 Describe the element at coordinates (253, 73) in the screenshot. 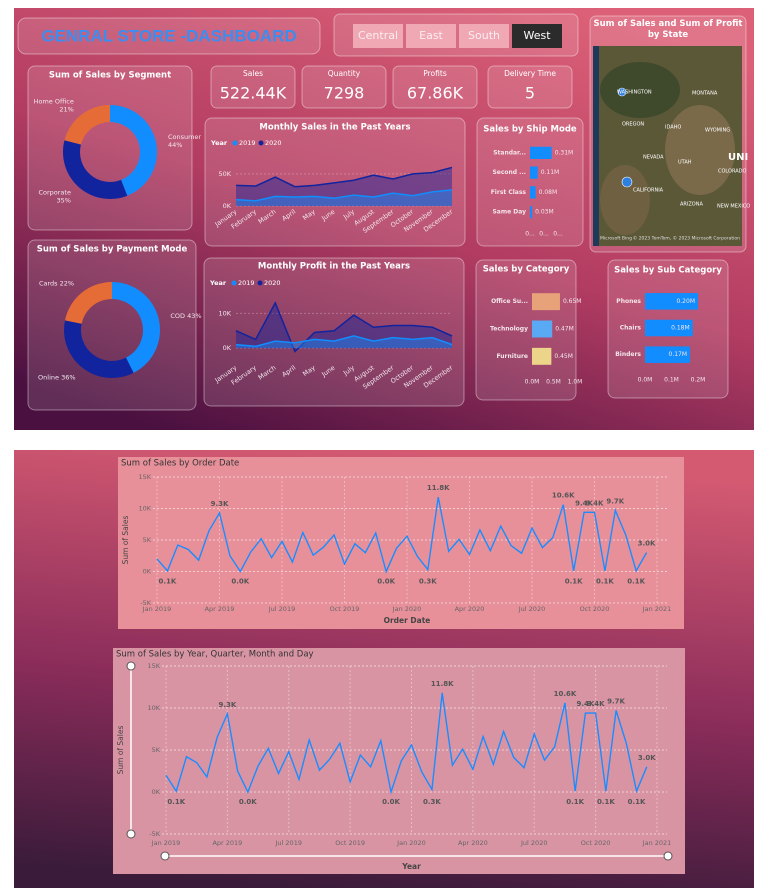

I see `kpi-label: Sales` at that location.